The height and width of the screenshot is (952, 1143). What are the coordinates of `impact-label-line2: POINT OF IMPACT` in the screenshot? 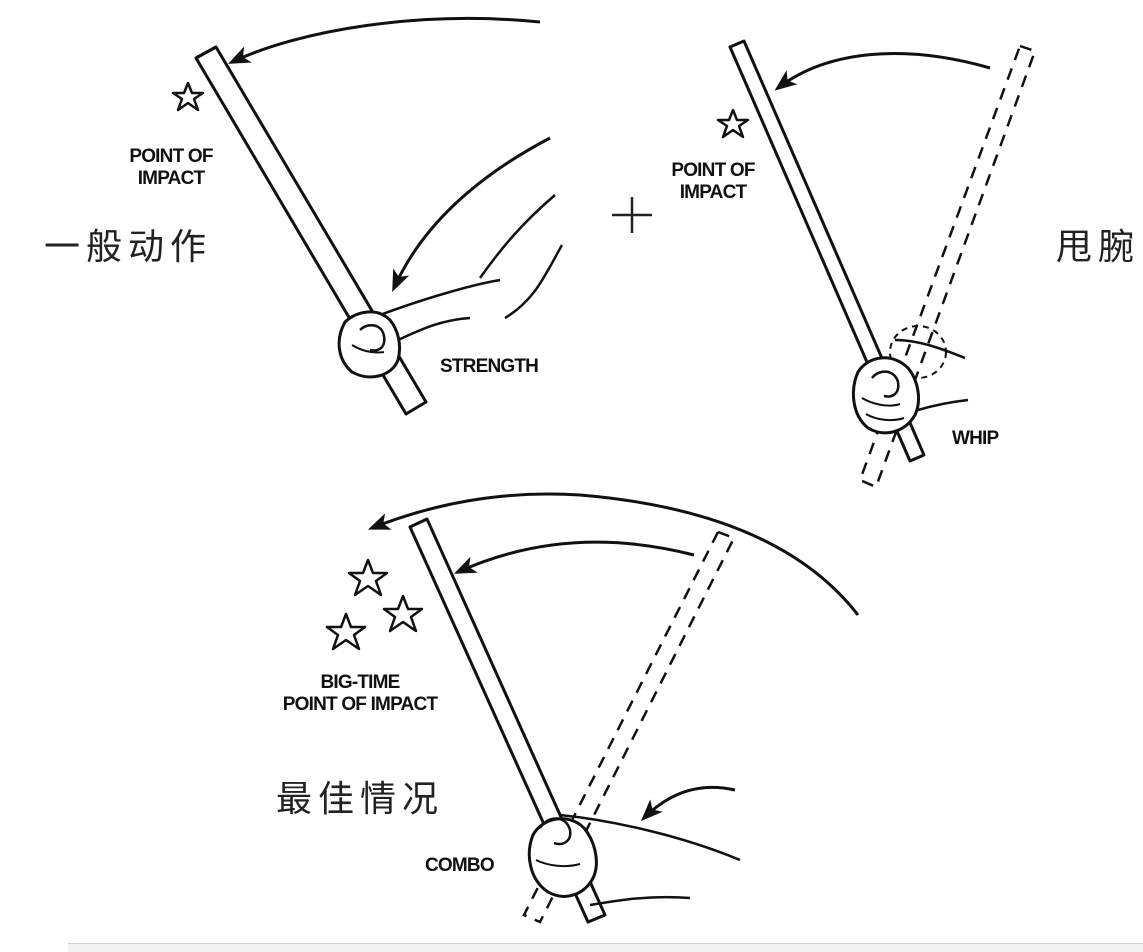 It's located at (360, 704).